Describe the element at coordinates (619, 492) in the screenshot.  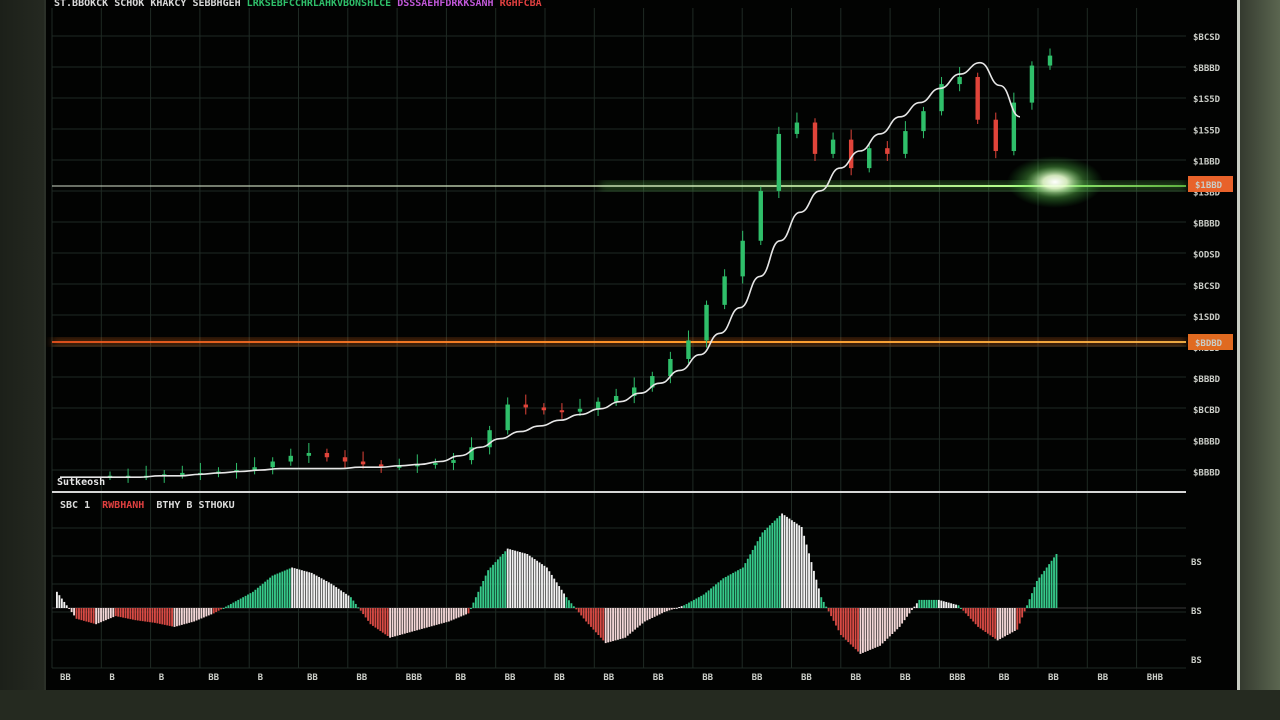
I see `panel-divider` at that location.